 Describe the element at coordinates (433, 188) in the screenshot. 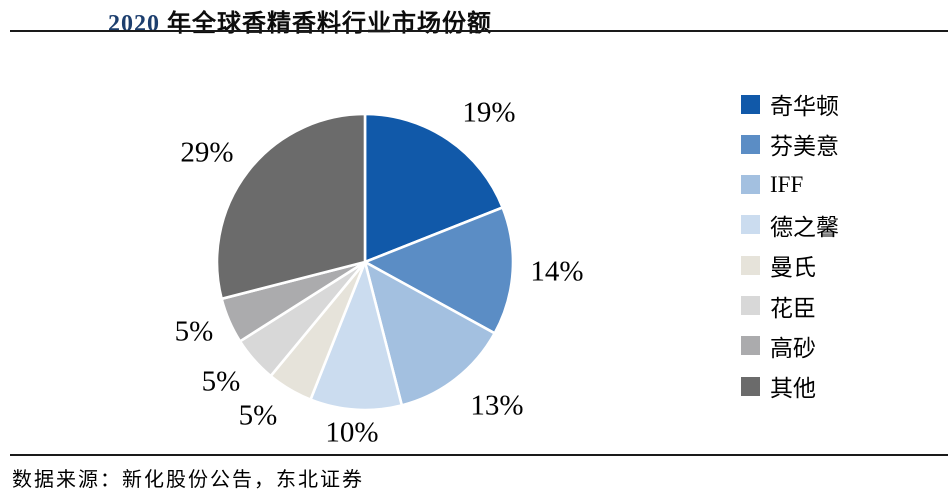

I see `pie-slice-奇华顿` at that location.